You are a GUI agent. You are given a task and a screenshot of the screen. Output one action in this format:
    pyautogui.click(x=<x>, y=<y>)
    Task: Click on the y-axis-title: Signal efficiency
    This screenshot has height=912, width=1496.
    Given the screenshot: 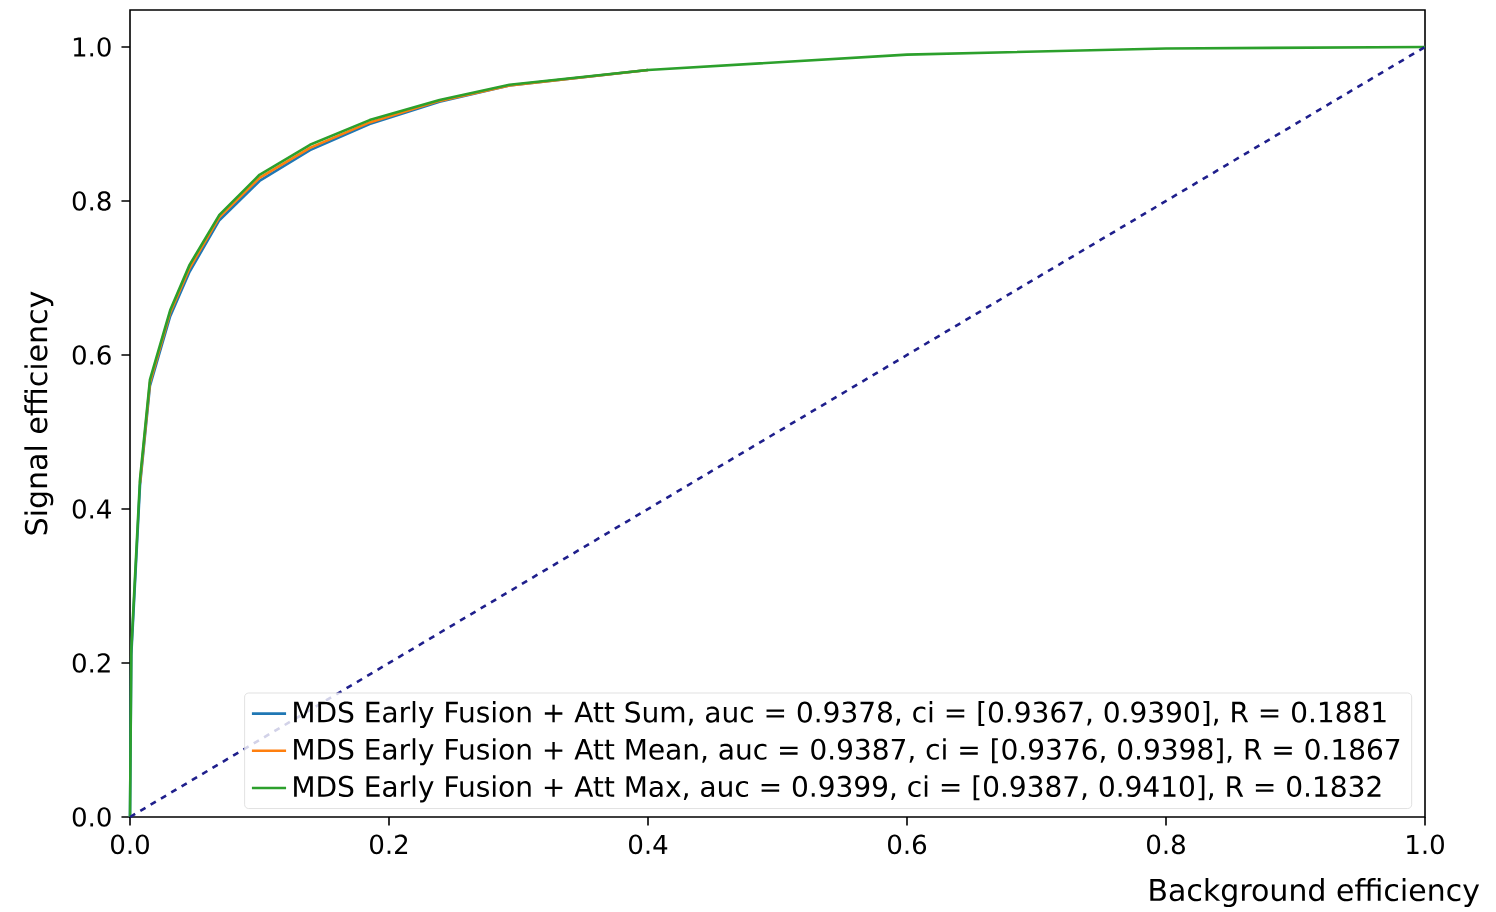 What is the action you would take?
    pyautogui.click(x=39, y=413)
    